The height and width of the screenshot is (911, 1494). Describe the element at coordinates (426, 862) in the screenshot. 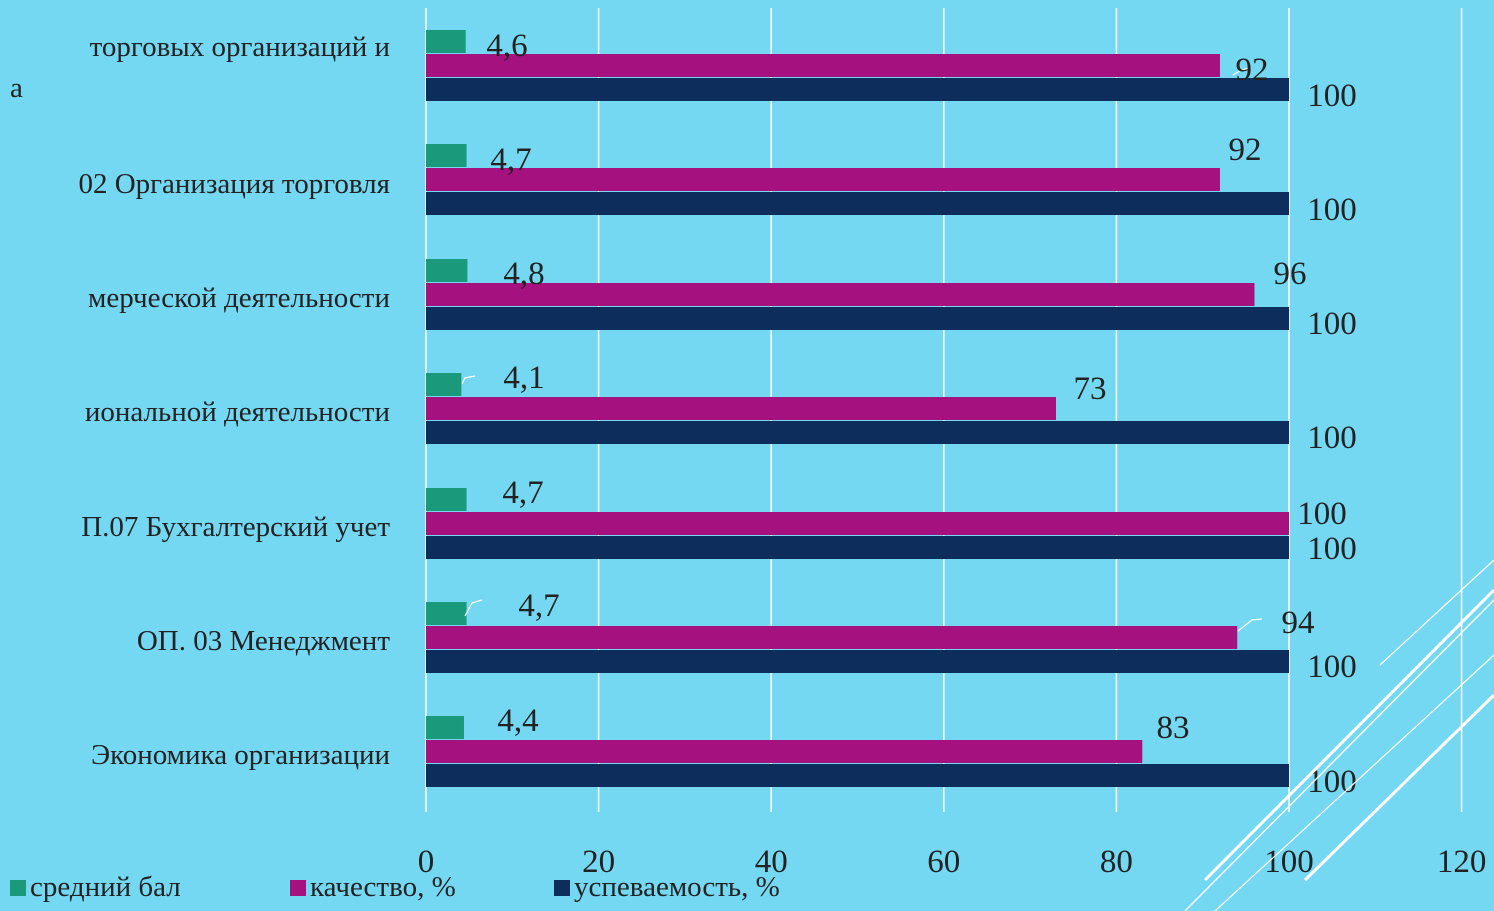

I see `x-tick-label: 0` at that location.